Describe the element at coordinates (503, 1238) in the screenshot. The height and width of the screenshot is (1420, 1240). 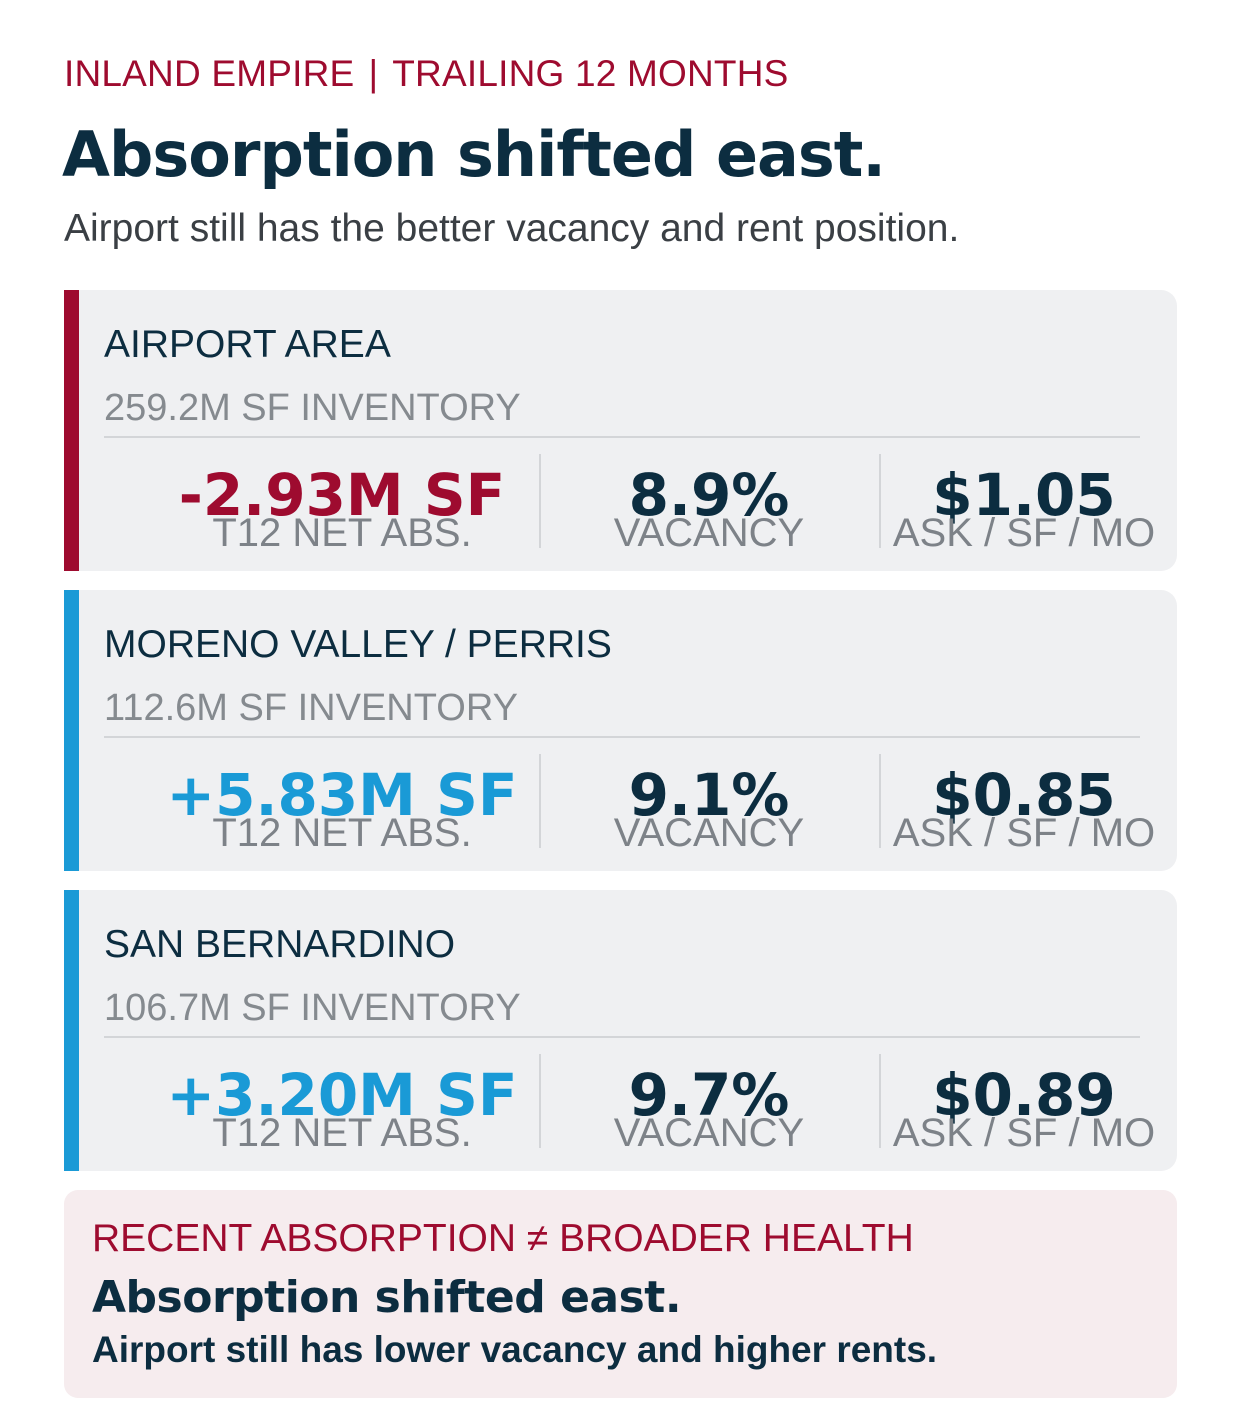
I see `callout-kicker: RECENT ABSORPTION ≠ BROADER HEALTH` at that location.